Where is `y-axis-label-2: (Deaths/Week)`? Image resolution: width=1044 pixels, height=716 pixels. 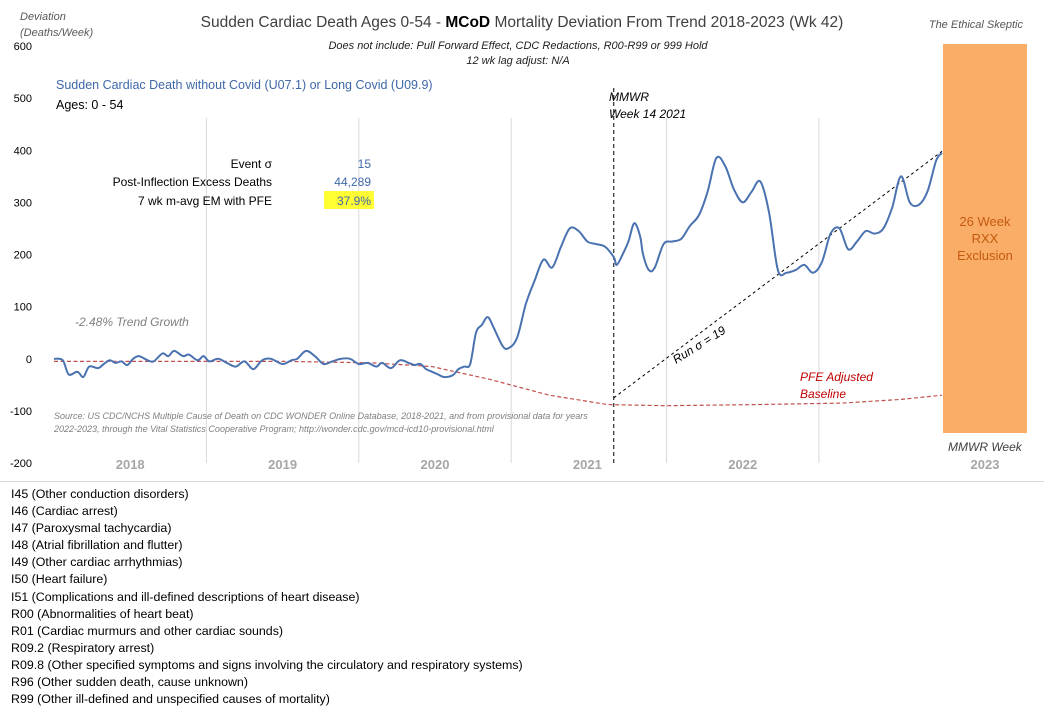 y-axis-label-2: (Deaths/Week) is located at coordinates (56, 33).